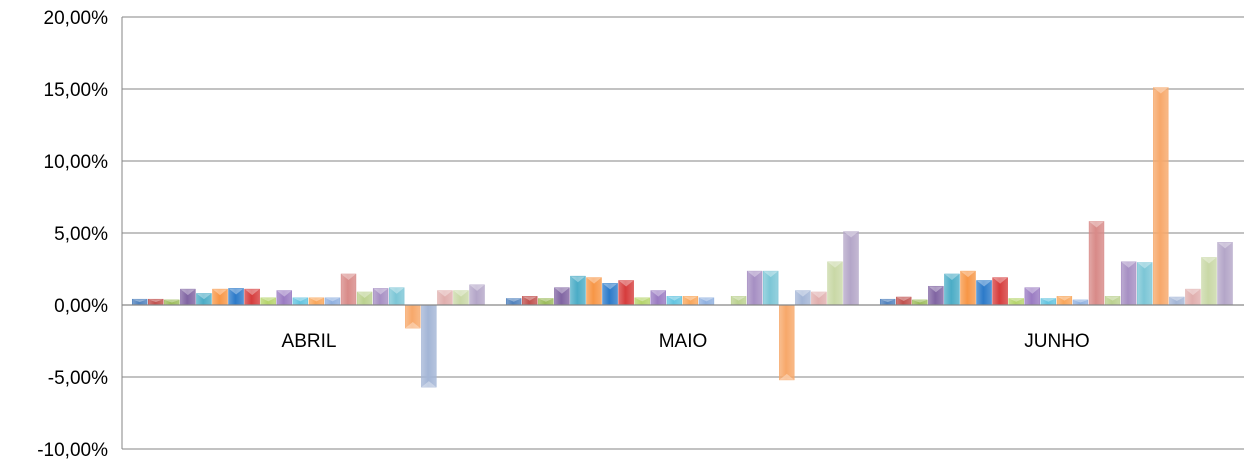  I want to click on category-label: JUNHO, so click(1056, 341).